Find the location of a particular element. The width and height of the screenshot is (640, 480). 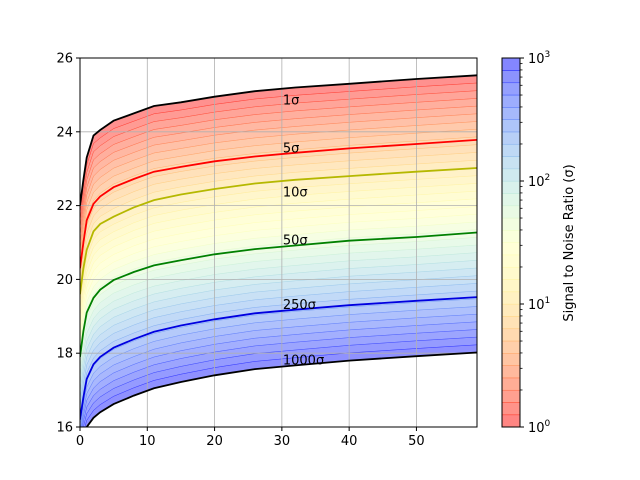

y-tick-label: 22 is located at coordinates (64, 206).